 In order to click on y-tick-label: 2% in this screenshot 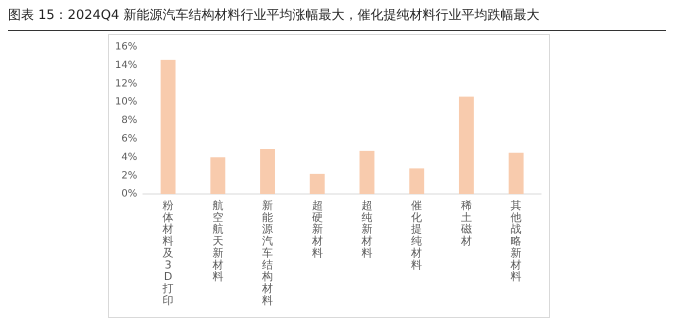, I will do `click(129, 176)`.